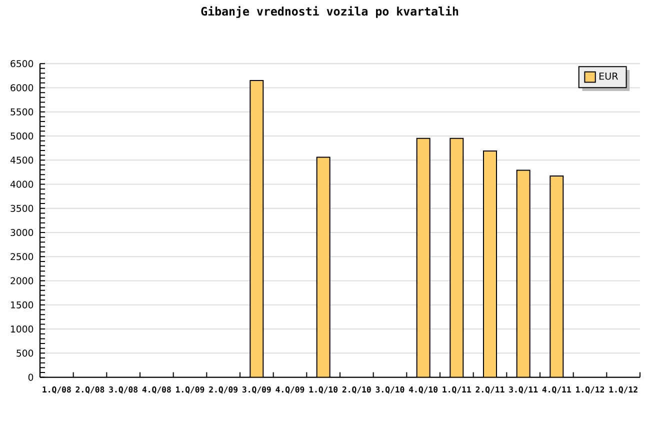 The image size is (660, 440). I want to click on x-tick-label: 2.Q/11, so click(490, 390).